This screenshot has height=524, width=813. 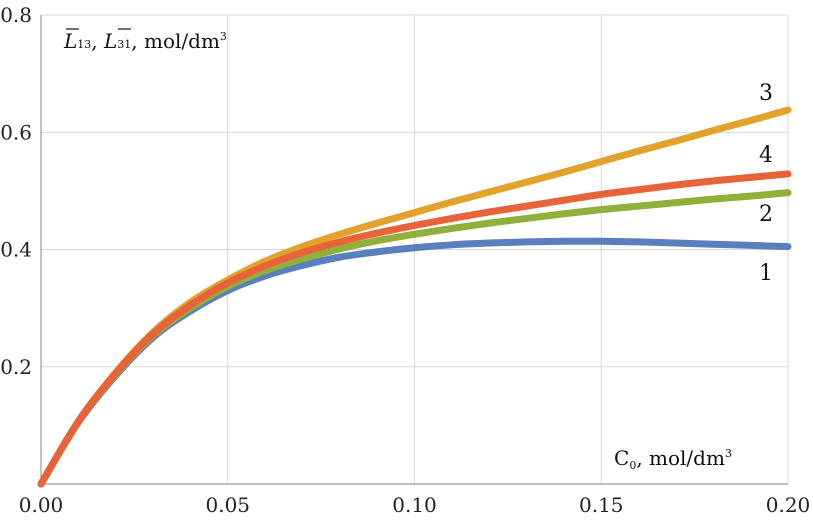 What do you see at coordinates (680, 458) in the screenshot?
I see `x-label-unit: , mol/dm` at bounding box center [680, 458].